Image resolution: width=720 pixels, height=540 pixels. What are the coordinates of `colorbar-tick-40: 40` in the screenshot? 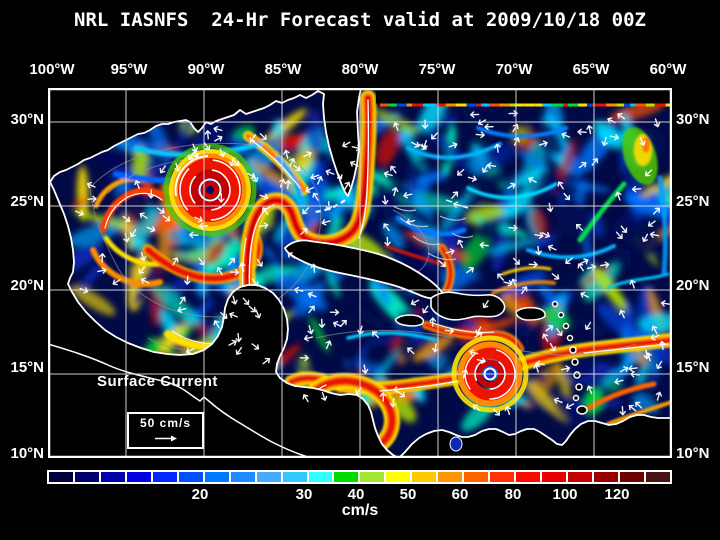 It's located at (356, 494).